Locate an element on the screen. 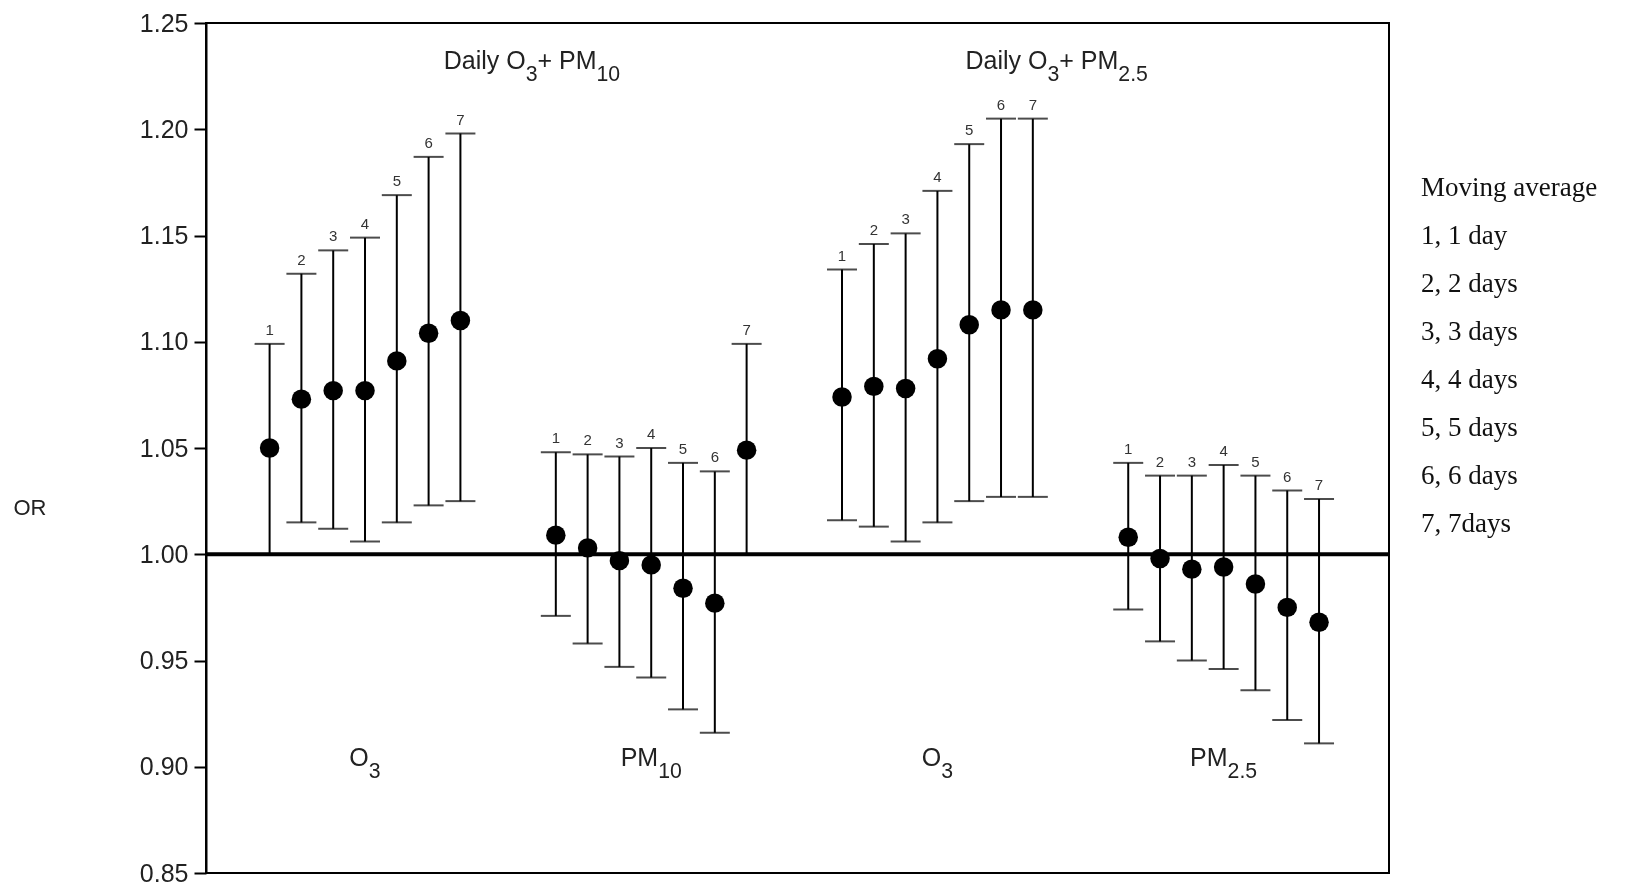  y-tick-label: 1.00 is located at coordinates (164, 553).